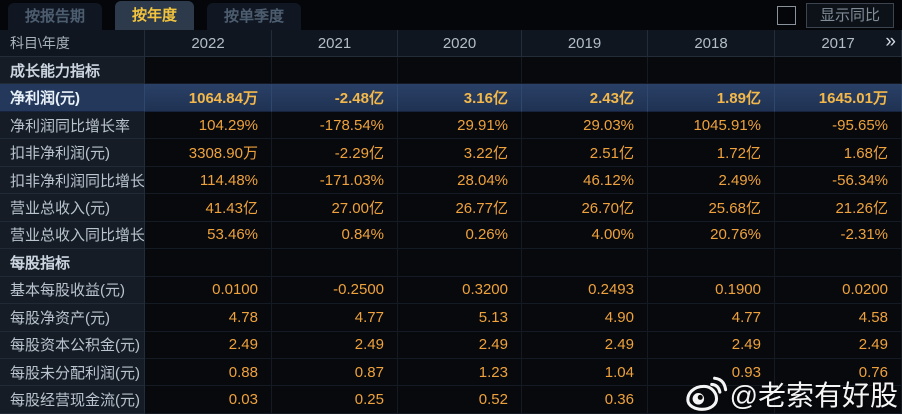  I want to click on table-cell: 0.36, so click(585, 400).